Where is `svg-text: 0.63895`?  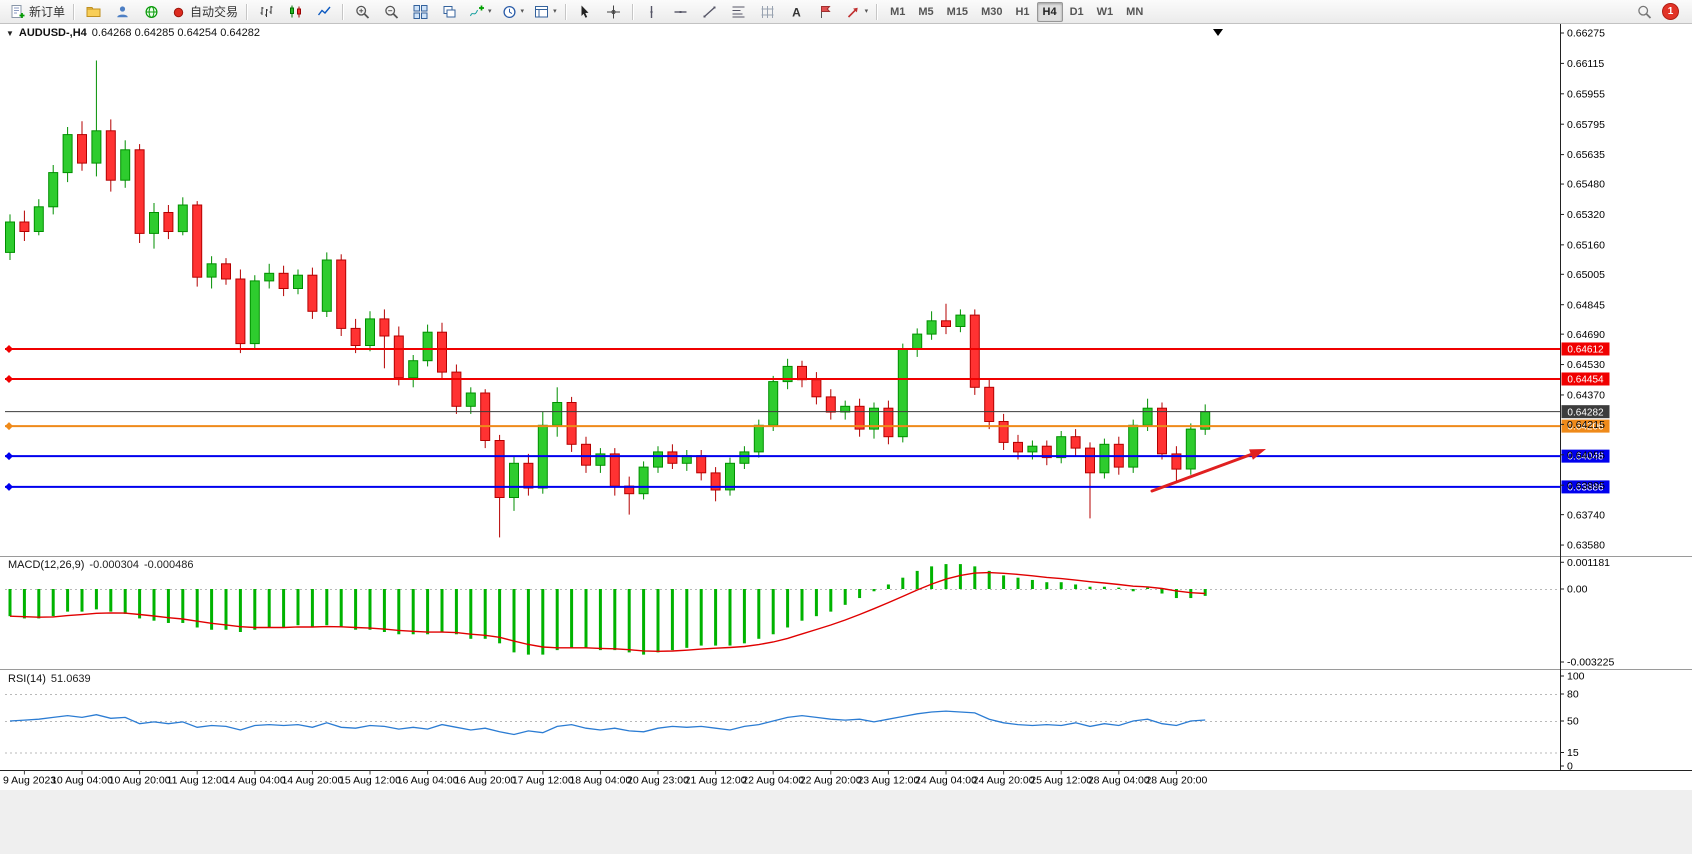 svg-text: 0.63895 is located at coordinates (1586, 486).